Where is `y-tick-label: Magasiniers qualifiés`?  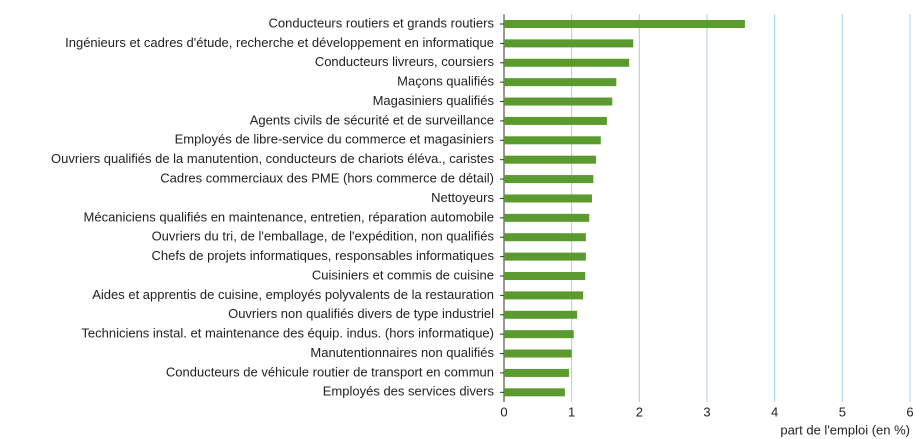 y-tick-label: Magasiniers qualifiés is located at coordinates (434, 100).